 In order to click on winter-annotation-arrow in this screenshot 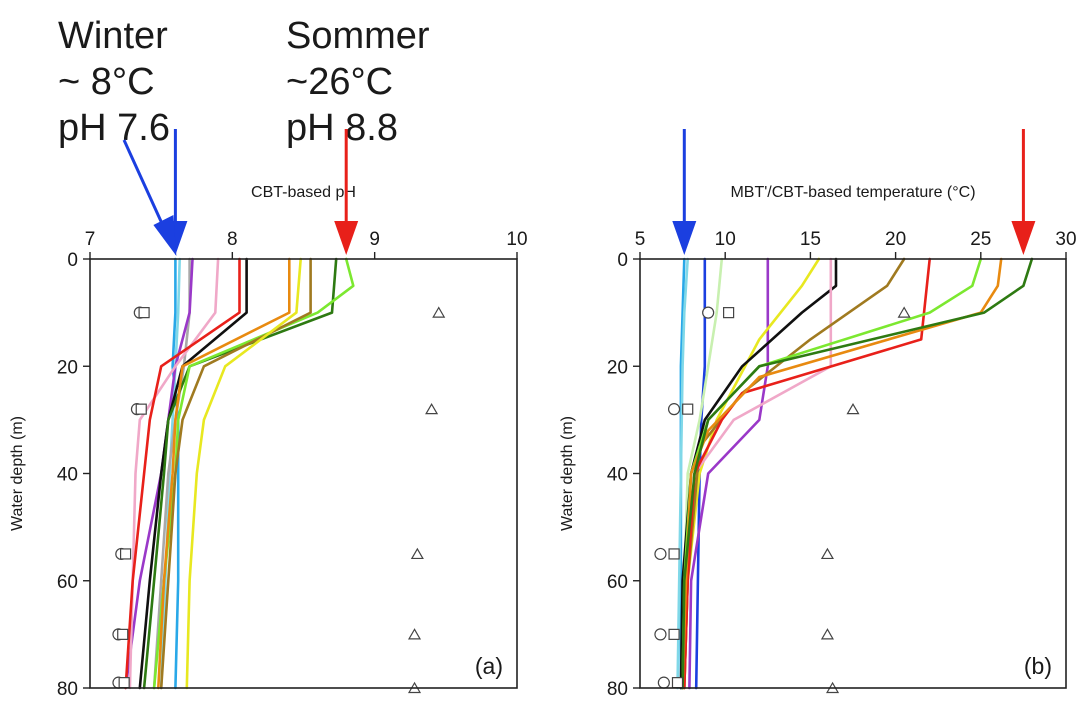, I will do `click(144, 185)`.